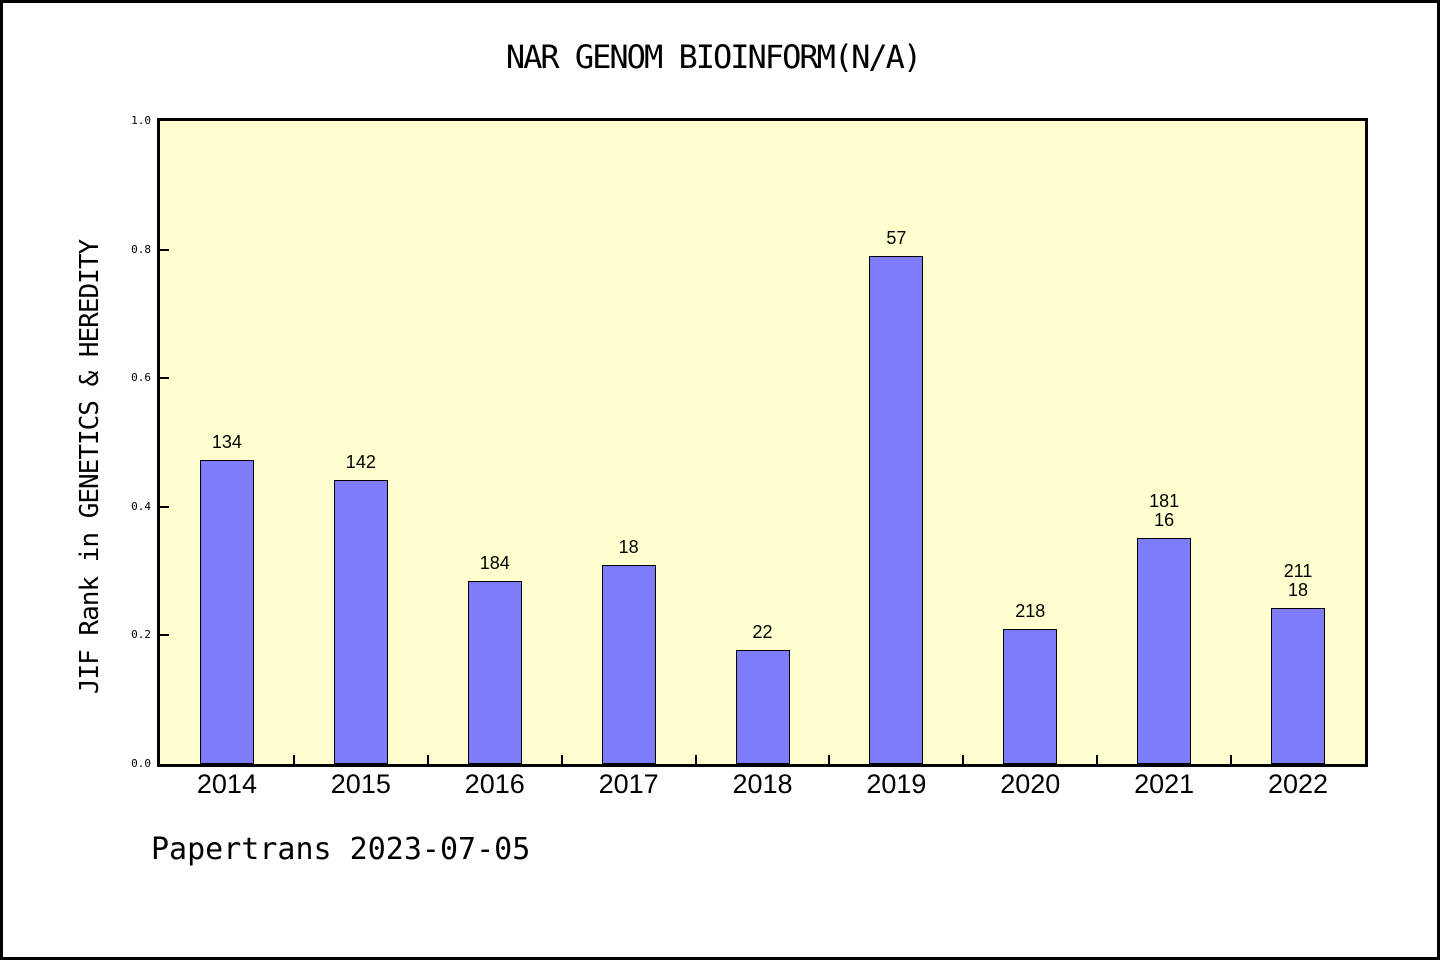  Describe the element at coordinates (360, 622) in the screenshot. I see `bar-2015` at that location.